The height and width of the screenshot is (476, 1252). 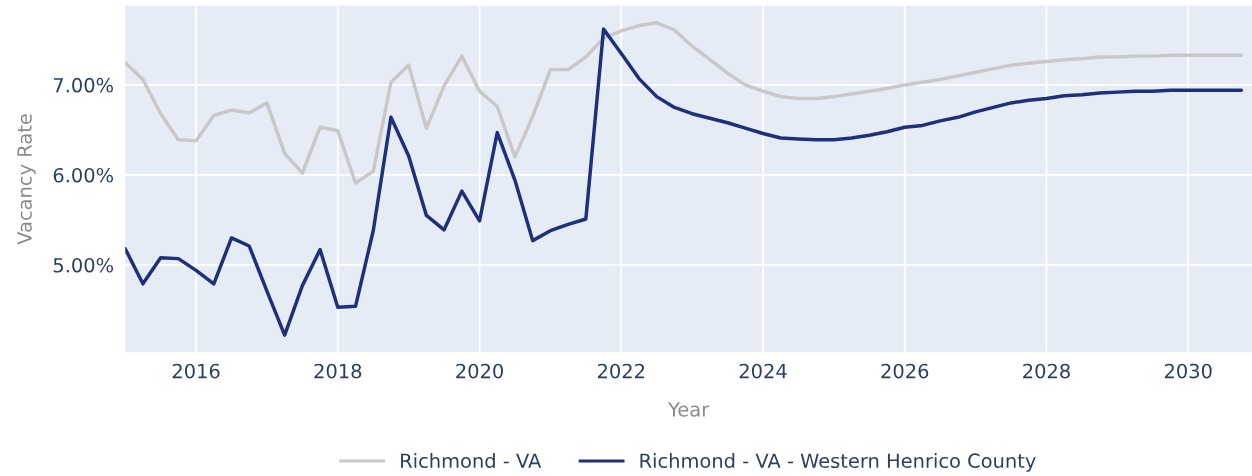 I want to click on x-tick-label: 2018, so click(x=338, y=371).